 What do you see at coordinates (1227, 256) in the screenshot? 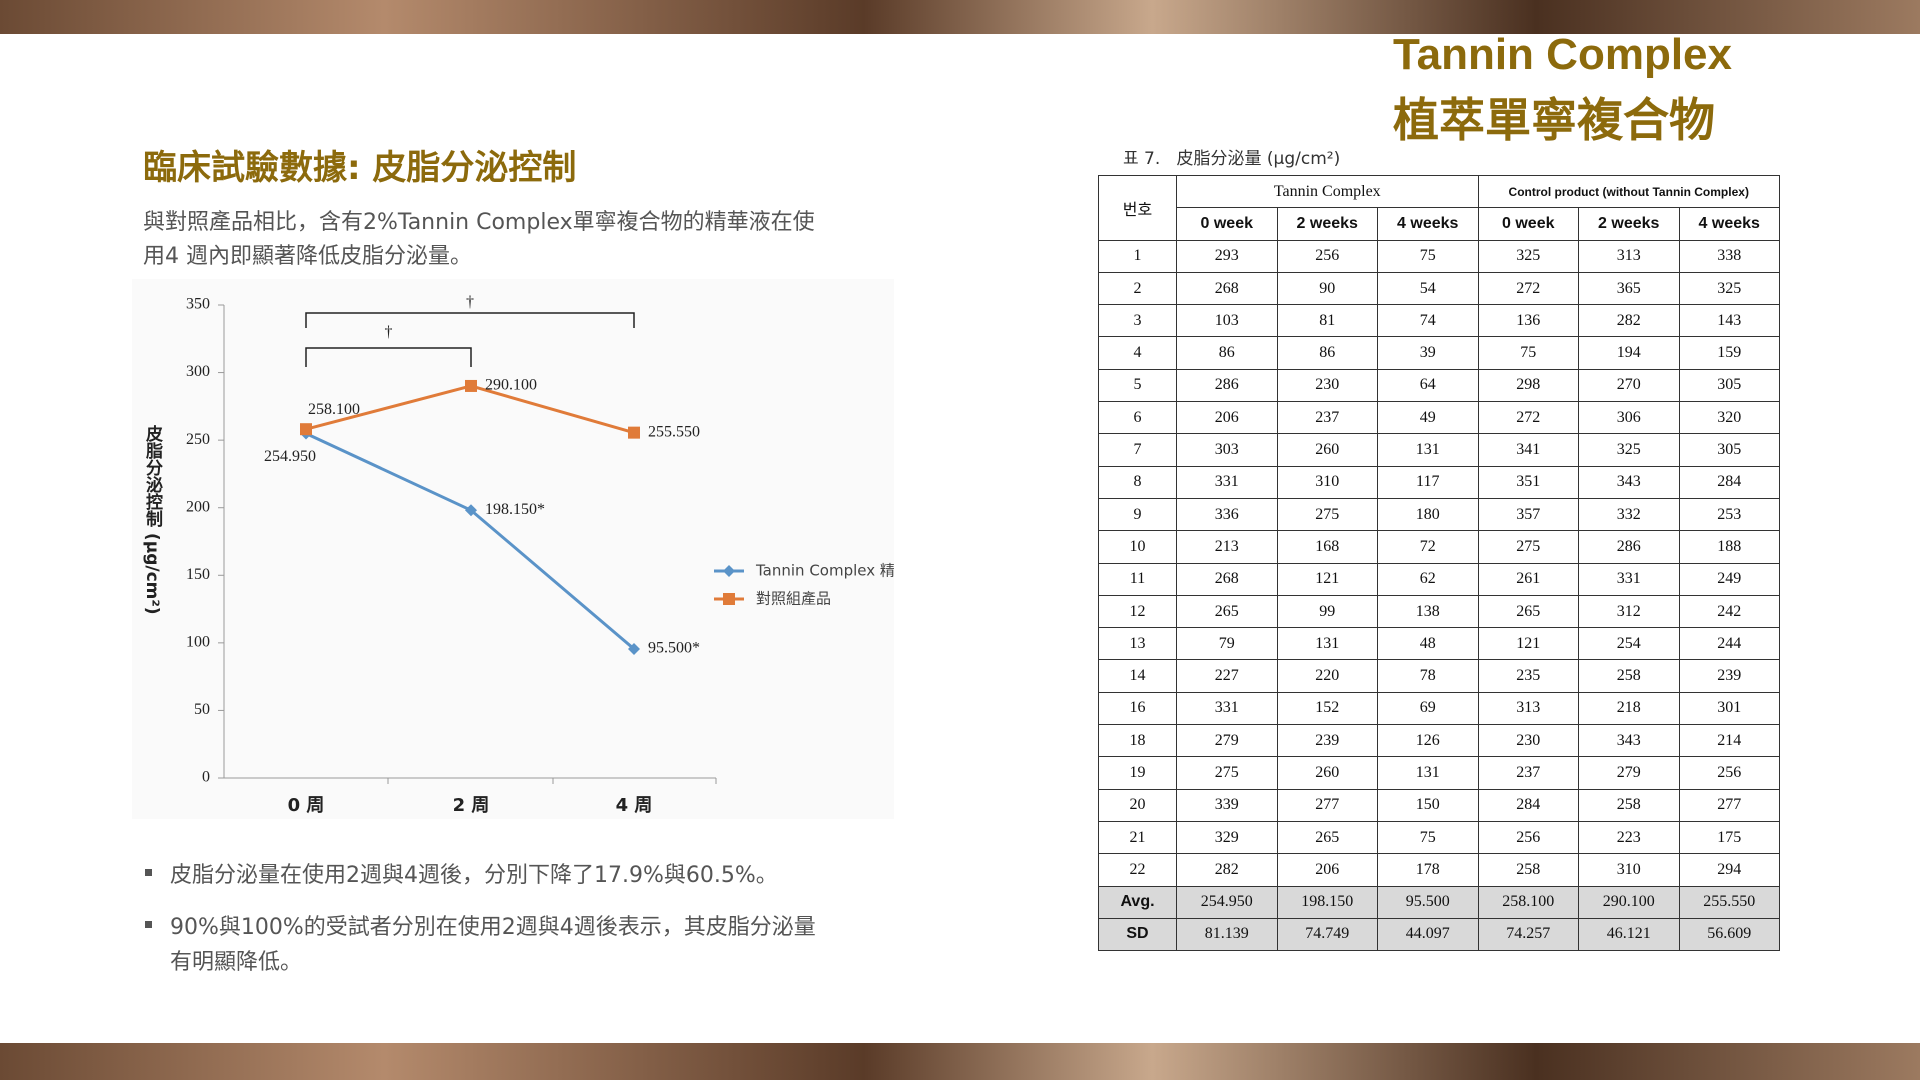
I see `table-cell: 293` at bounding box center [1227, 256].